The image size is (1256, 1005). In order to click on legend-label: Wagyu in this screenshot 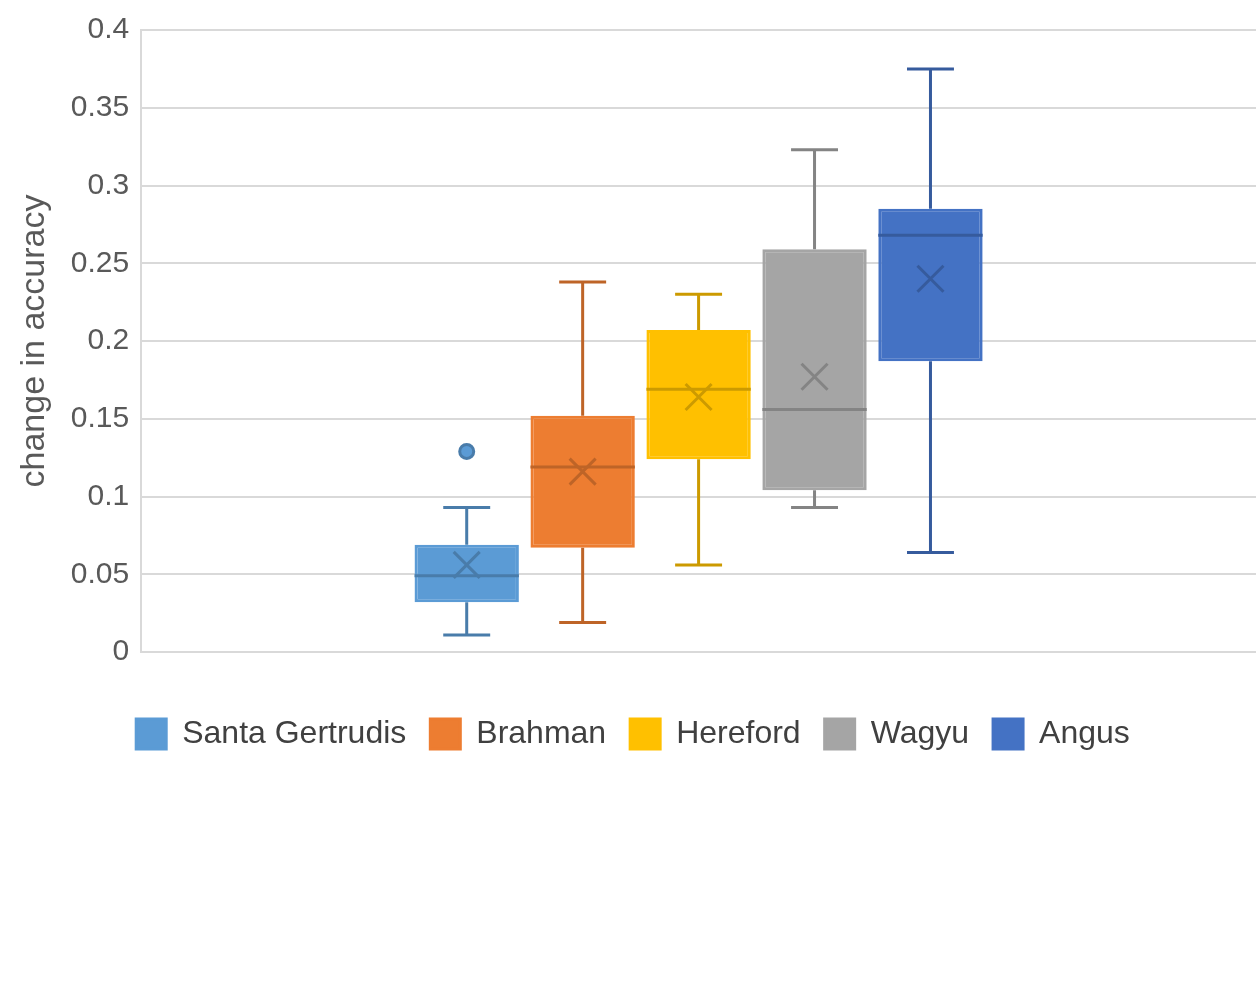, I will do `click(920, 731)`.